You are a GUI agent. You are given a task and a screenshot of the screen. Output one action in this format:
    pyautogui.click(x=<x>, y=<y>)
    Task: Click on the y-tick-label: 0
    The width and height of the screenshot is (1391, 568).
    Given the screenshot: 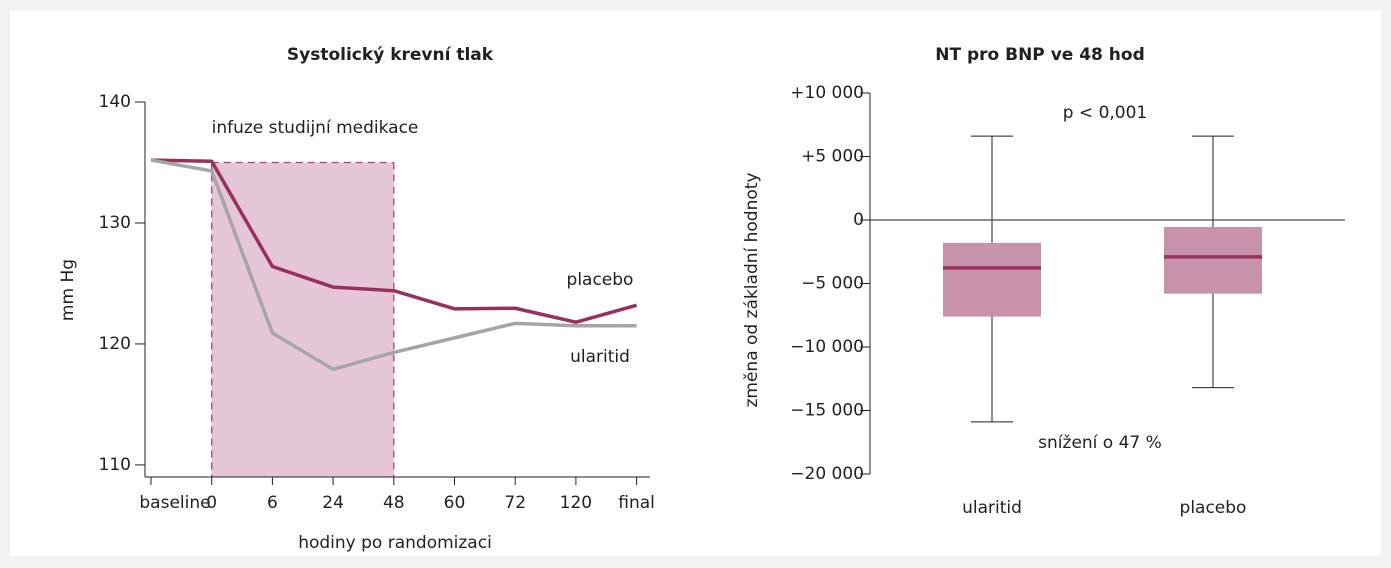 What is the action you would take?
    pyautogui.click(x=858, y=220)
    